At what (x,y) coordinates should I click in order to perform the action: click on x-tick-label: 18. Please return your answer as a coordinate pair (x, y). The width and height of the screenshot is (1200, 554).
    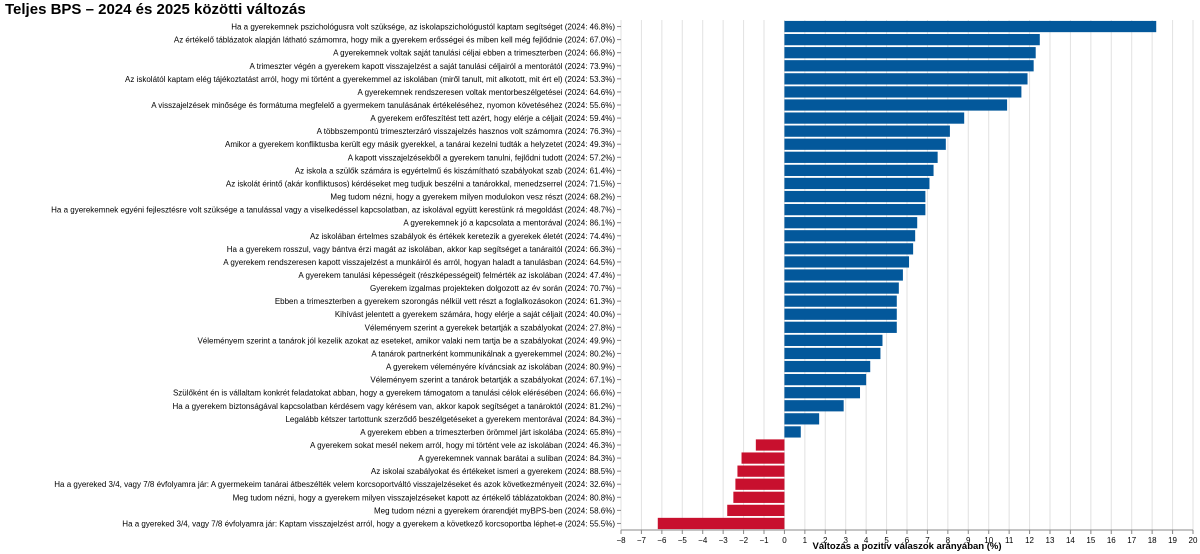
    Looking at the image, I should click on (1152, 540).